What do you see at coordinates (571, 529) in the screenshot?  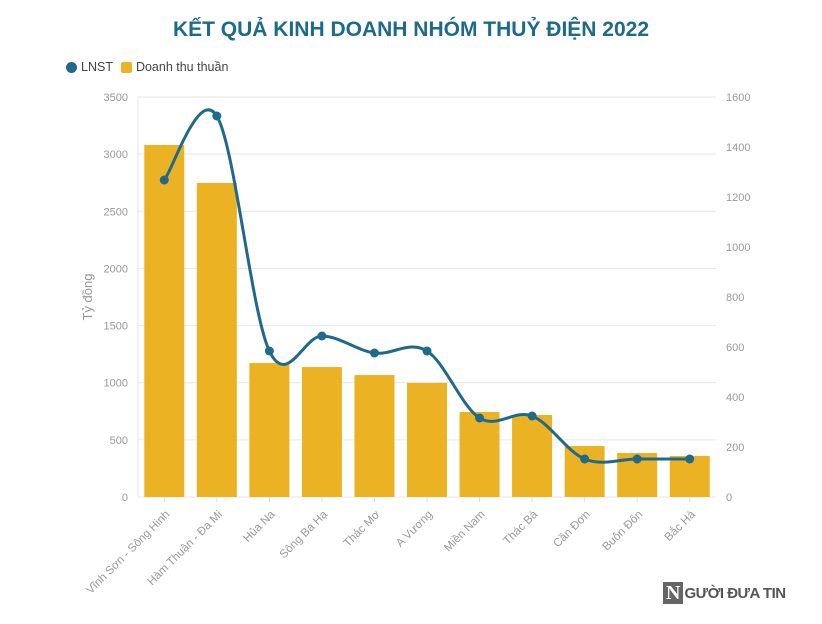 I see `x-tick-label: Cần Đơn` at bounding box center [571, 529].